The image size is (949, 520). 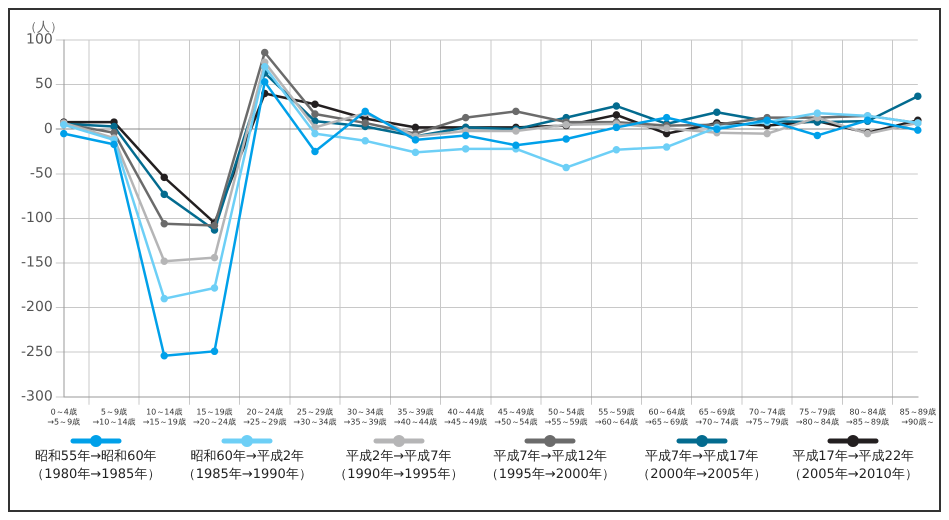 What do you see at coordinates (399, 466) in the screenshot?
I see `legend-label: 平成2年→平成7年（1990年→1995年）` at bounding box center [399, 466].